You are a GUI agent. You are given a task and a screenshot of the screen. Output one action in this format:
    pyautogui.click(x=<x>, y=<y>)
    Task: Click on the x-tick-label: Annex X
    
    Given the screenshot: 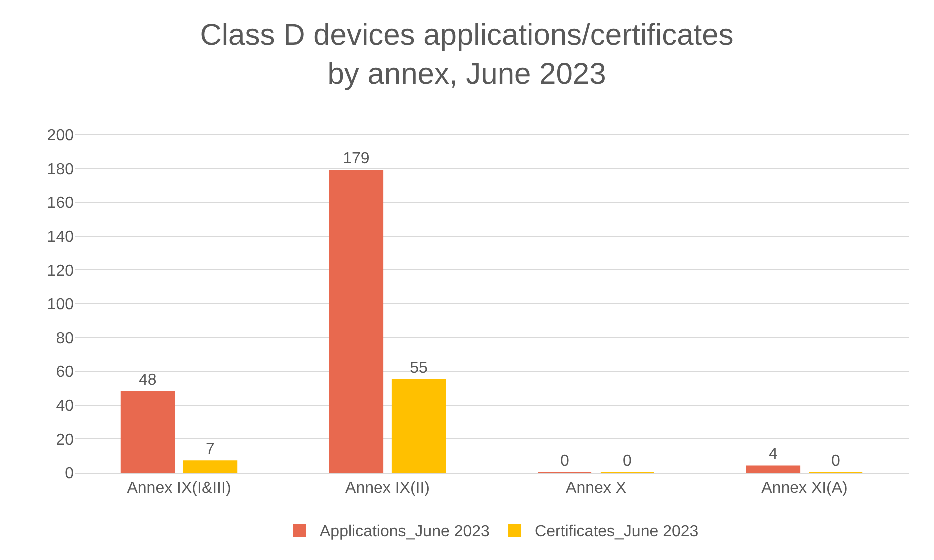 What is the action you would take?
    pyautogui.click(x=596, y=489)
    